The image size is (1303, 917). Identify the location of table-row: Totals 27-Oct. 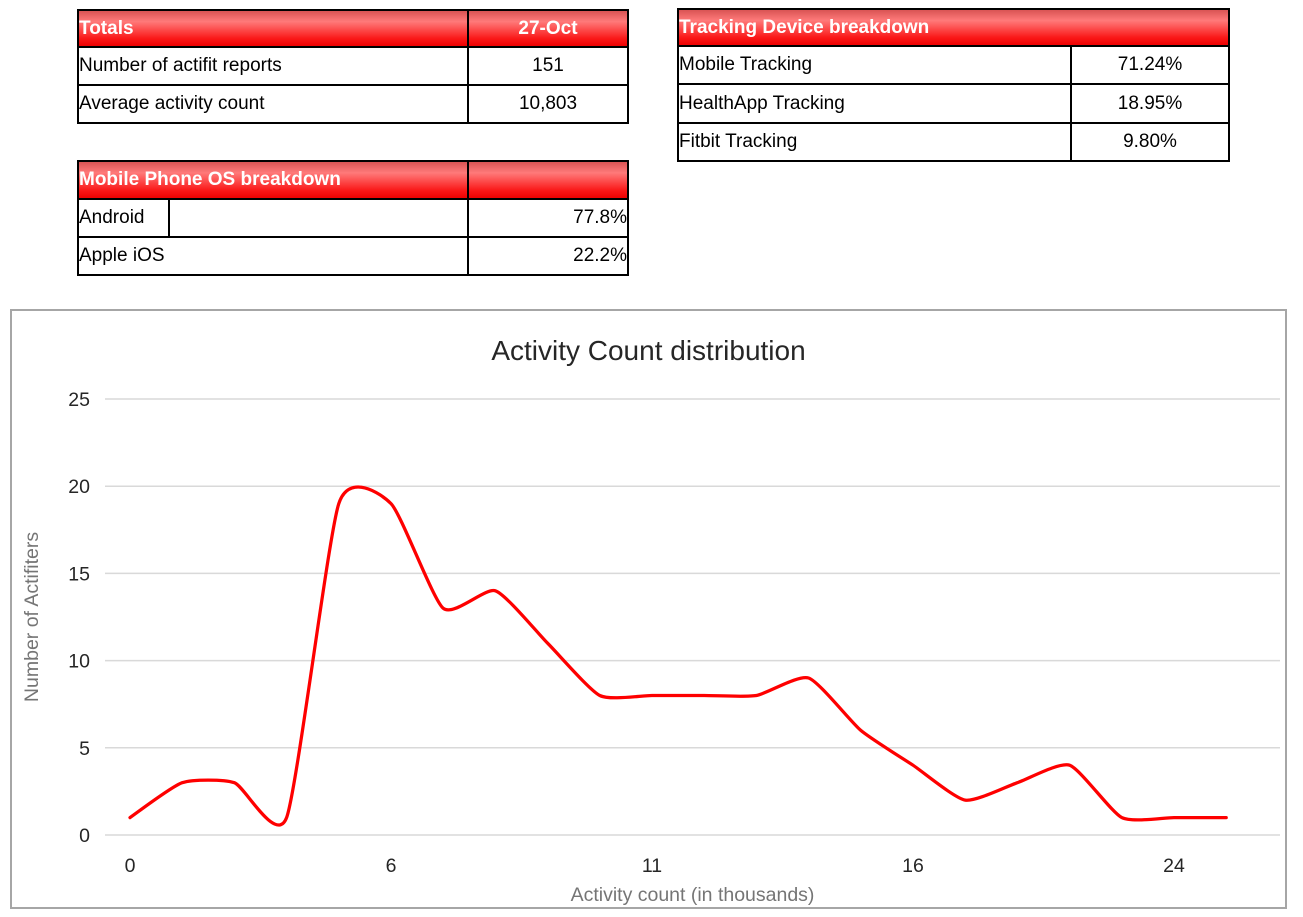
(353, 28).